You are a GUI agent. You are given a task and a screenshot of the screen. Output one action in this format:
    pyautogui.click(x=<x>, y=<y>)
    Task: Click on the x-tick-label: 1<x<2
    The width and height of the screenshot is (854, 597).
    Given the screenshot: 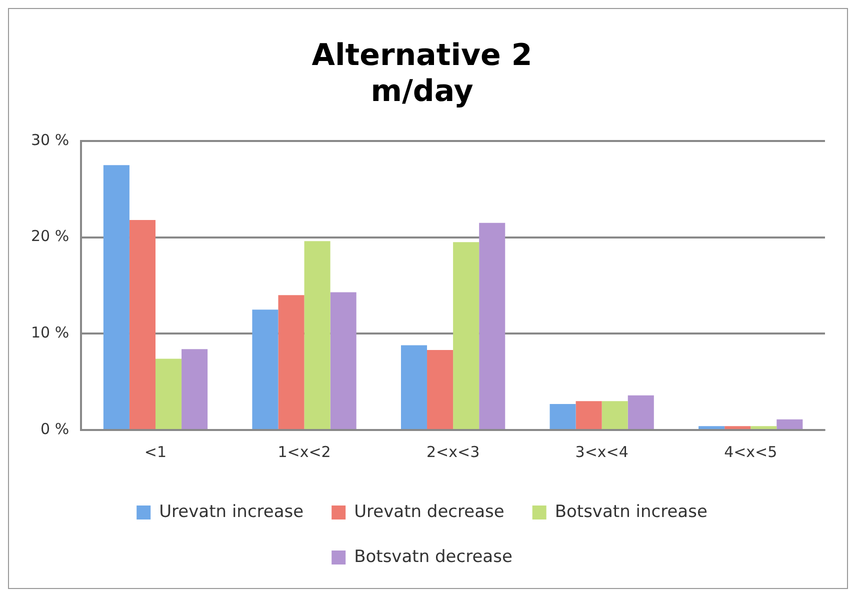 What is the action you would take?
    pyautogui.click(x=304, y=451)
    